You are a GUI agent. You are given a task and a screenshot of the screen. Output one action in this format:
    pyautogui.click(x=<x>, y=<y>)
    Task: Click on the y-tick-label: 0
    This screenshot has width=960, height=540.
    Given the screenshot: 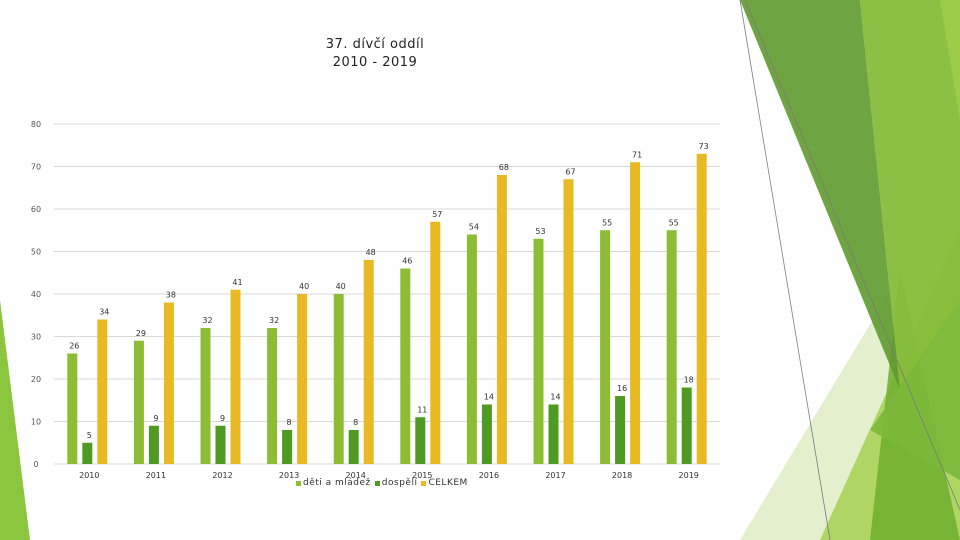 What is the action you would take?
    pyautogui.click(x=35, y=464)
    